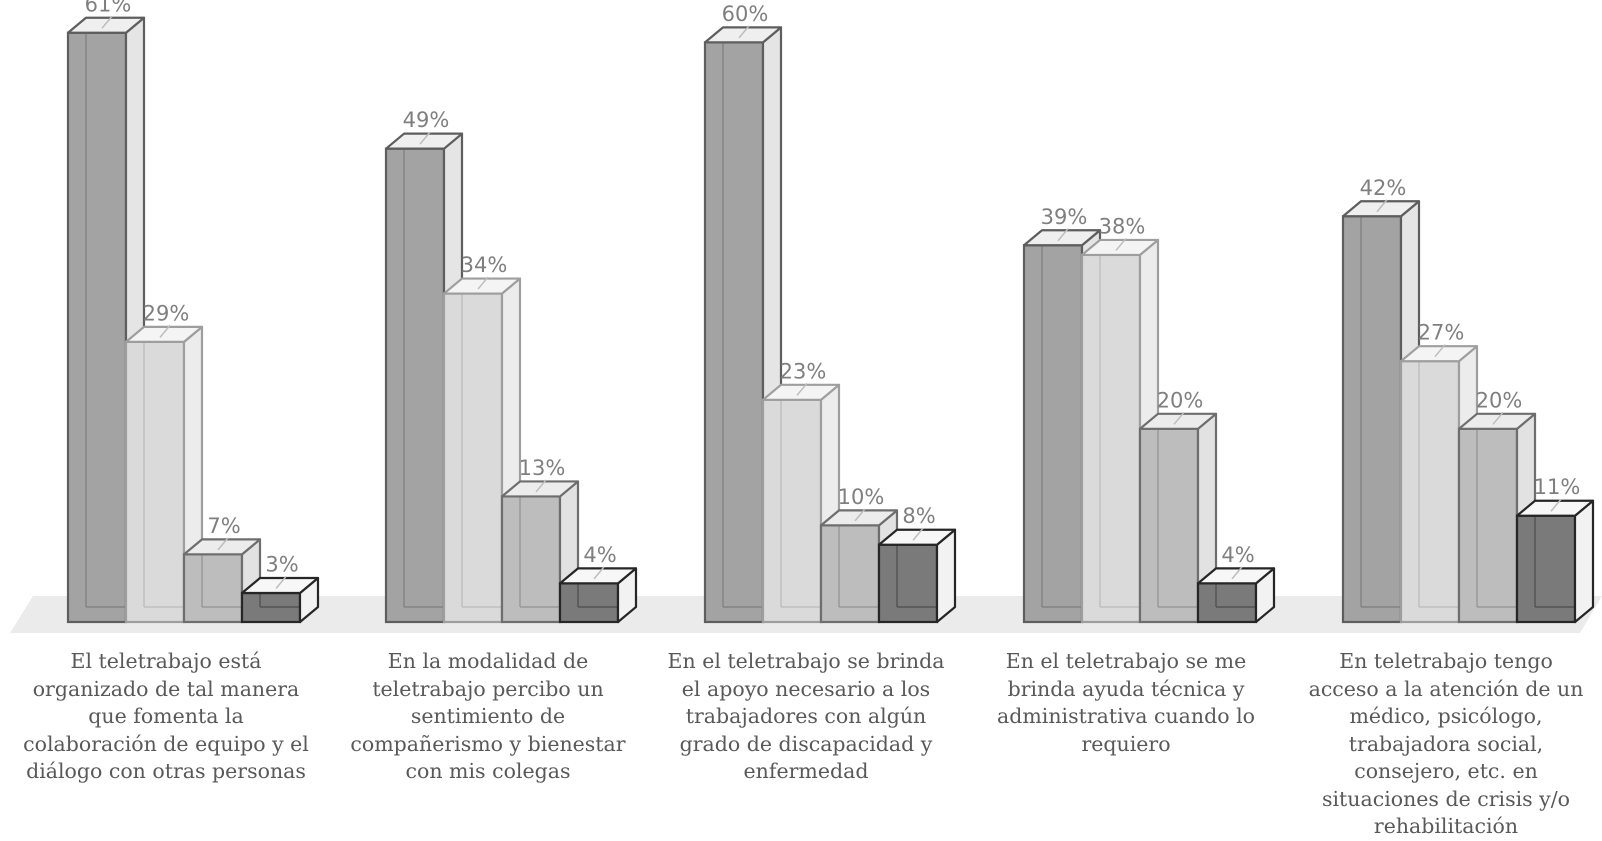 The width and height of the screenshot is (1602, 841). I want to click on data-label: 10%, so click(861, 497).